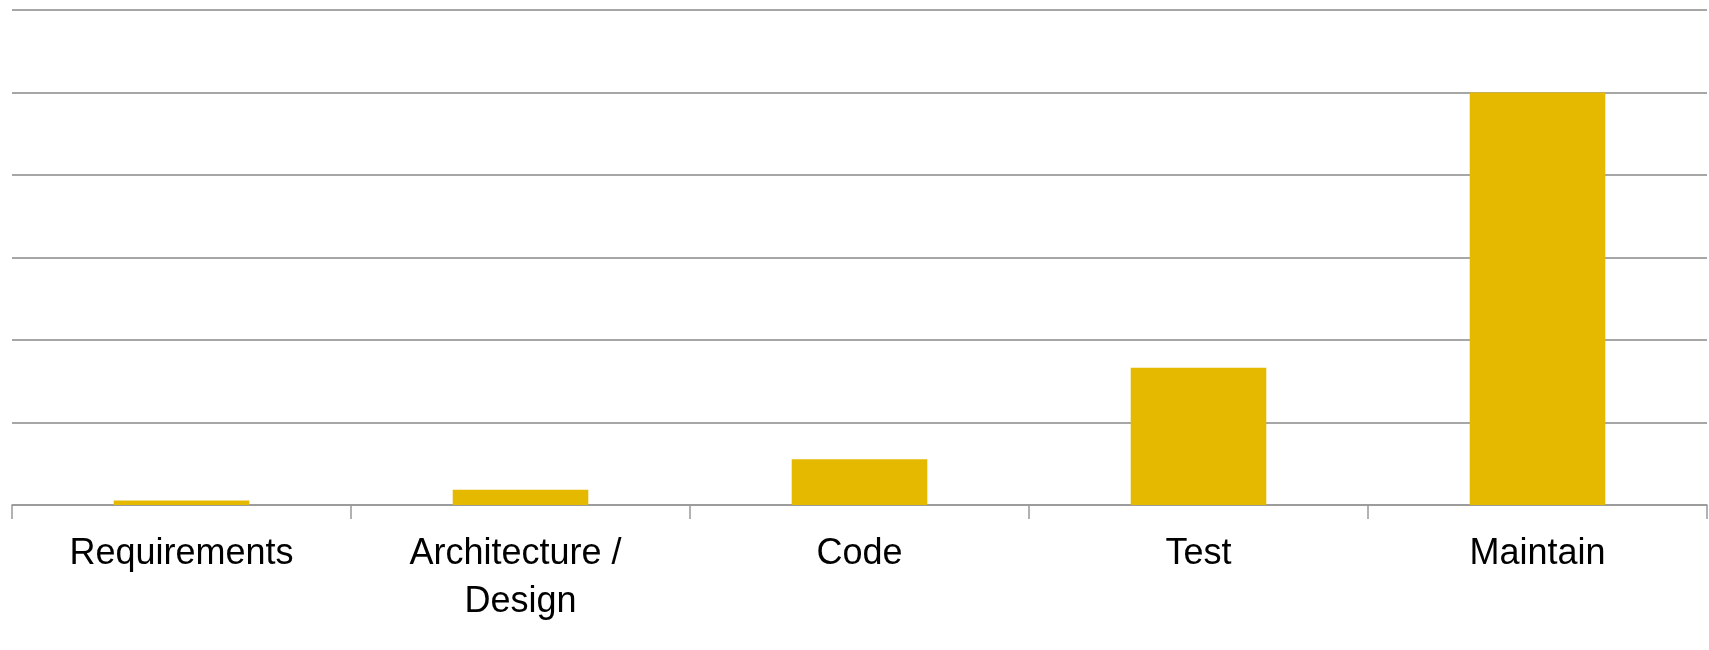 This screenshot has height=650, width=1709. Describe the element at coordinates (181, 551) in the screenshot. I see `x-tick-label: Requirements` at that location.